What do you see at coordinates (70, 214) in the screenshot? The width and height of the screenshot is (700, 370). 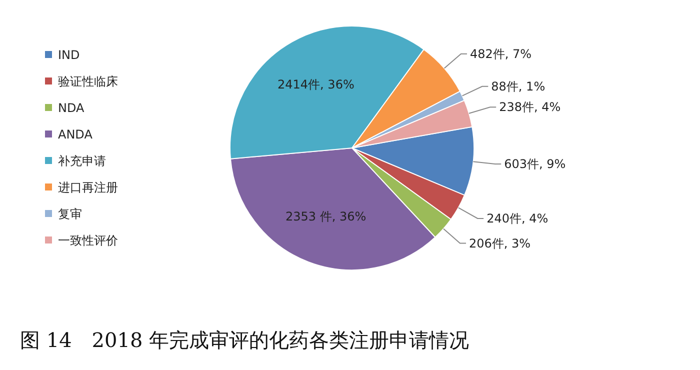 I see `legend-label: 复审` at bounding box center [70, 214].